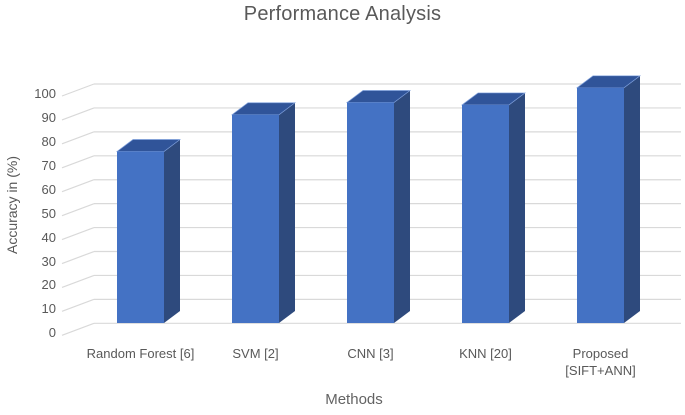  Describe the element at coordinates (140, 353) in the screenshot. I see `x-category-label: Random Forest [6]` at that location.